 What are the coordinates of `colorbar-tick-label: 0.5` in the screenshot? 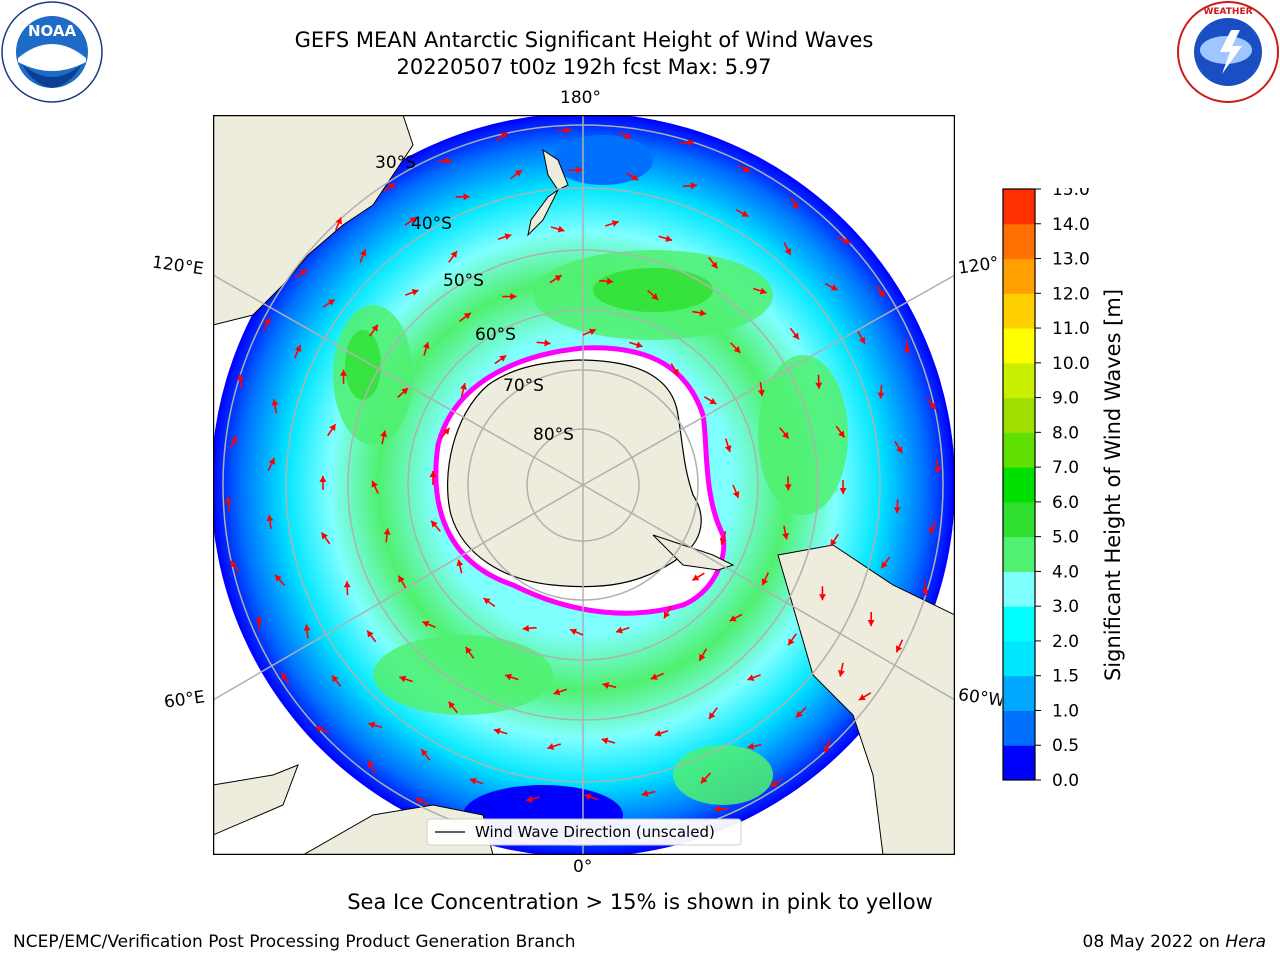 It's located at (1065, 746).